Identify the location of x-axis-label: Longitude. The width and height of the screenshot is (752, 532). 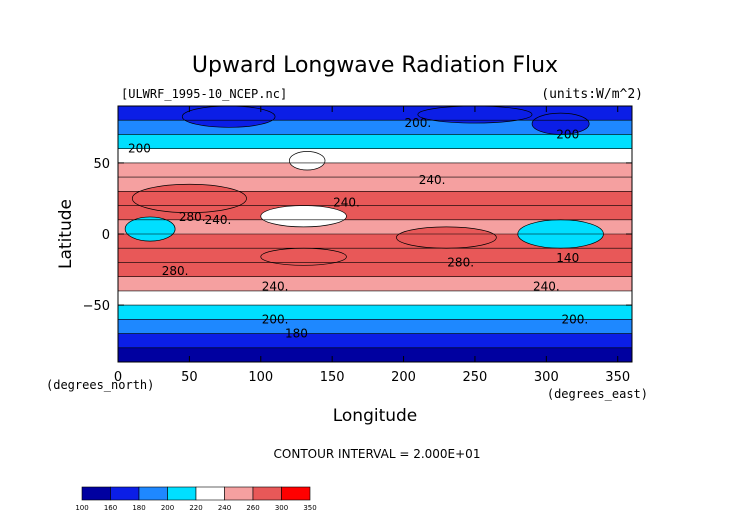
(375, 416).